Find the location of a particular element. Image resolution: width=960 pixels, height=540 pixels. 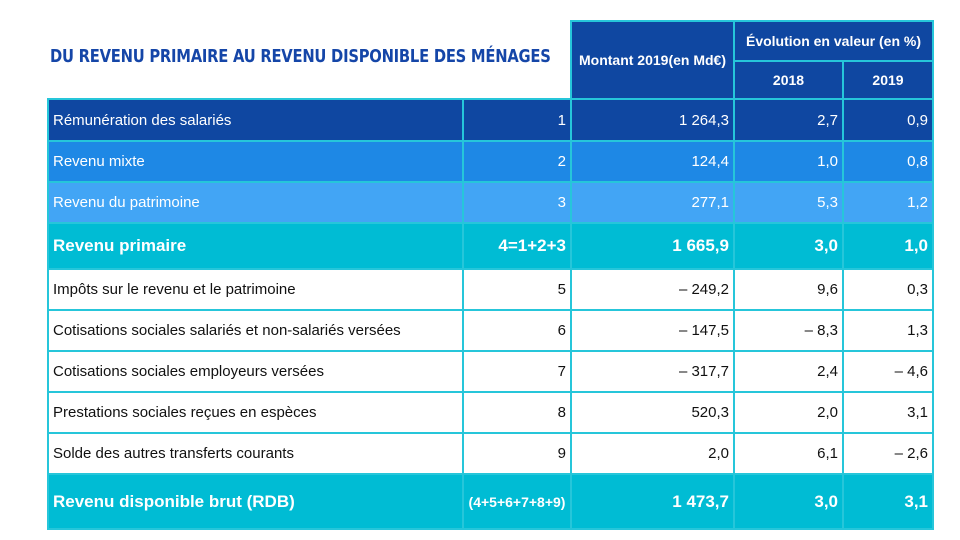

row-evolution-2018: 2,0 is located at coordinates (788, 412).